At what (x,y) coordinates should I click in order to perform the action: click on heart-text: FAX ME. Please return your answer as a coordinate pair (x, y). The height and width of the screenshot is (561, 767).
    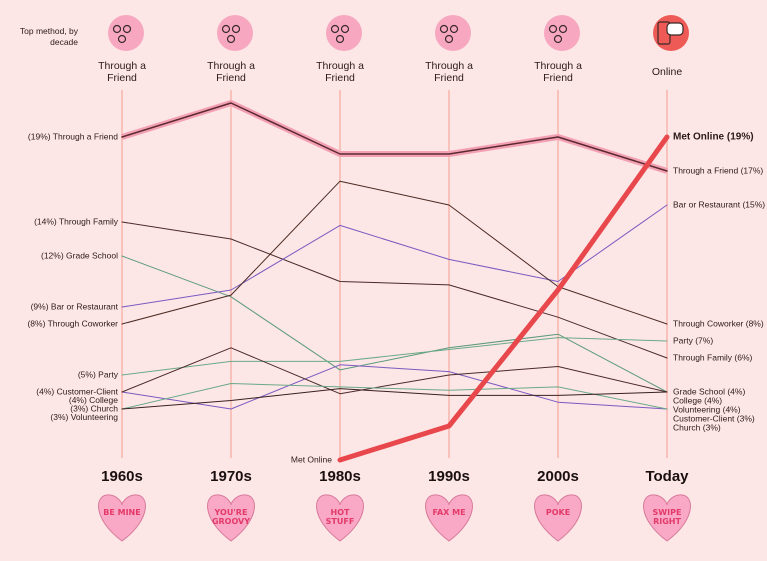
    Looking at the image, I should click on (449, 512).